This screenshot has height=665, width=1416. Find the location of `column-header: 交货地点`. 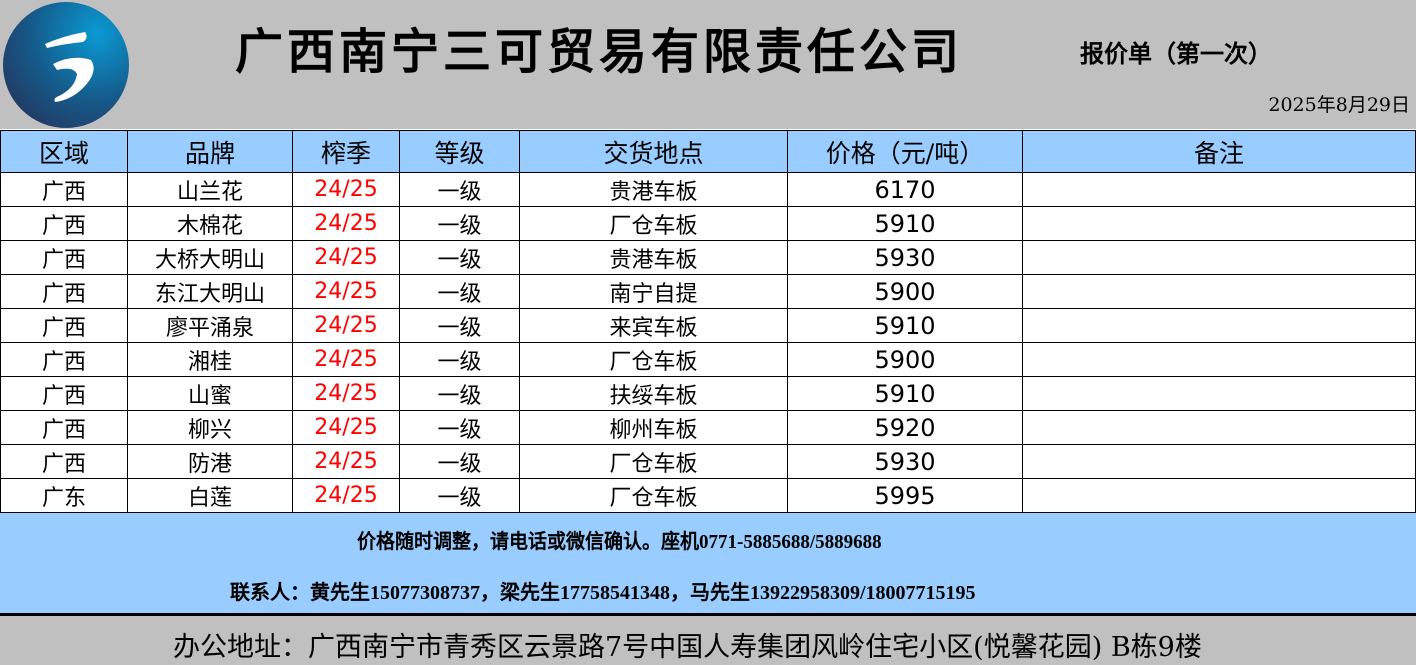

column-header: 交货地点 is located at coordinates (653, 151).